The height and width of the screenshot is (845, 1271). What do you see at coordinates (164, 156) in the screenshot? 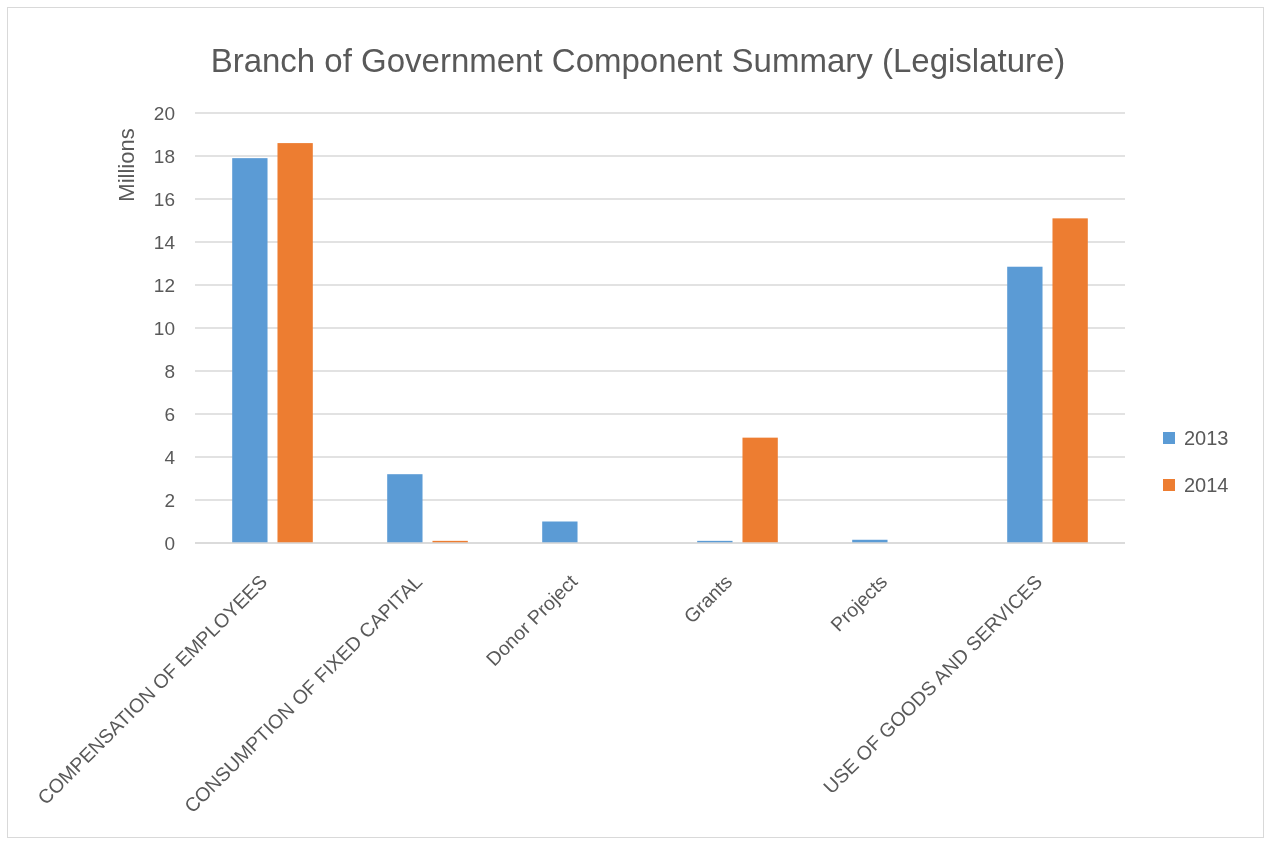
I see `y-tick-label: 18` at bounding box center [164, 156].